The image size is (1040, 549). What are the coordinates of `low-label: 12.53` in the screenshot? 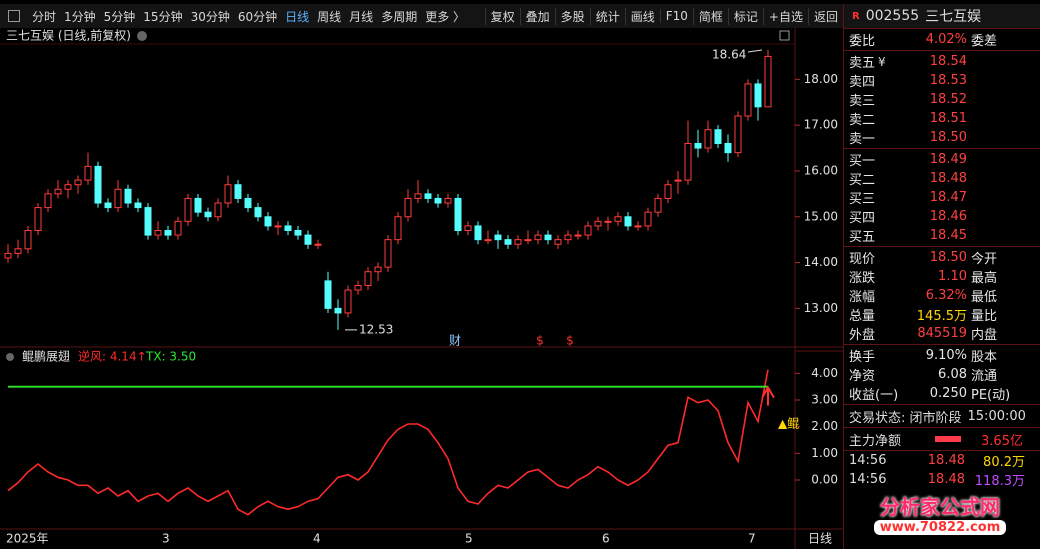 It's located at (376, 329).